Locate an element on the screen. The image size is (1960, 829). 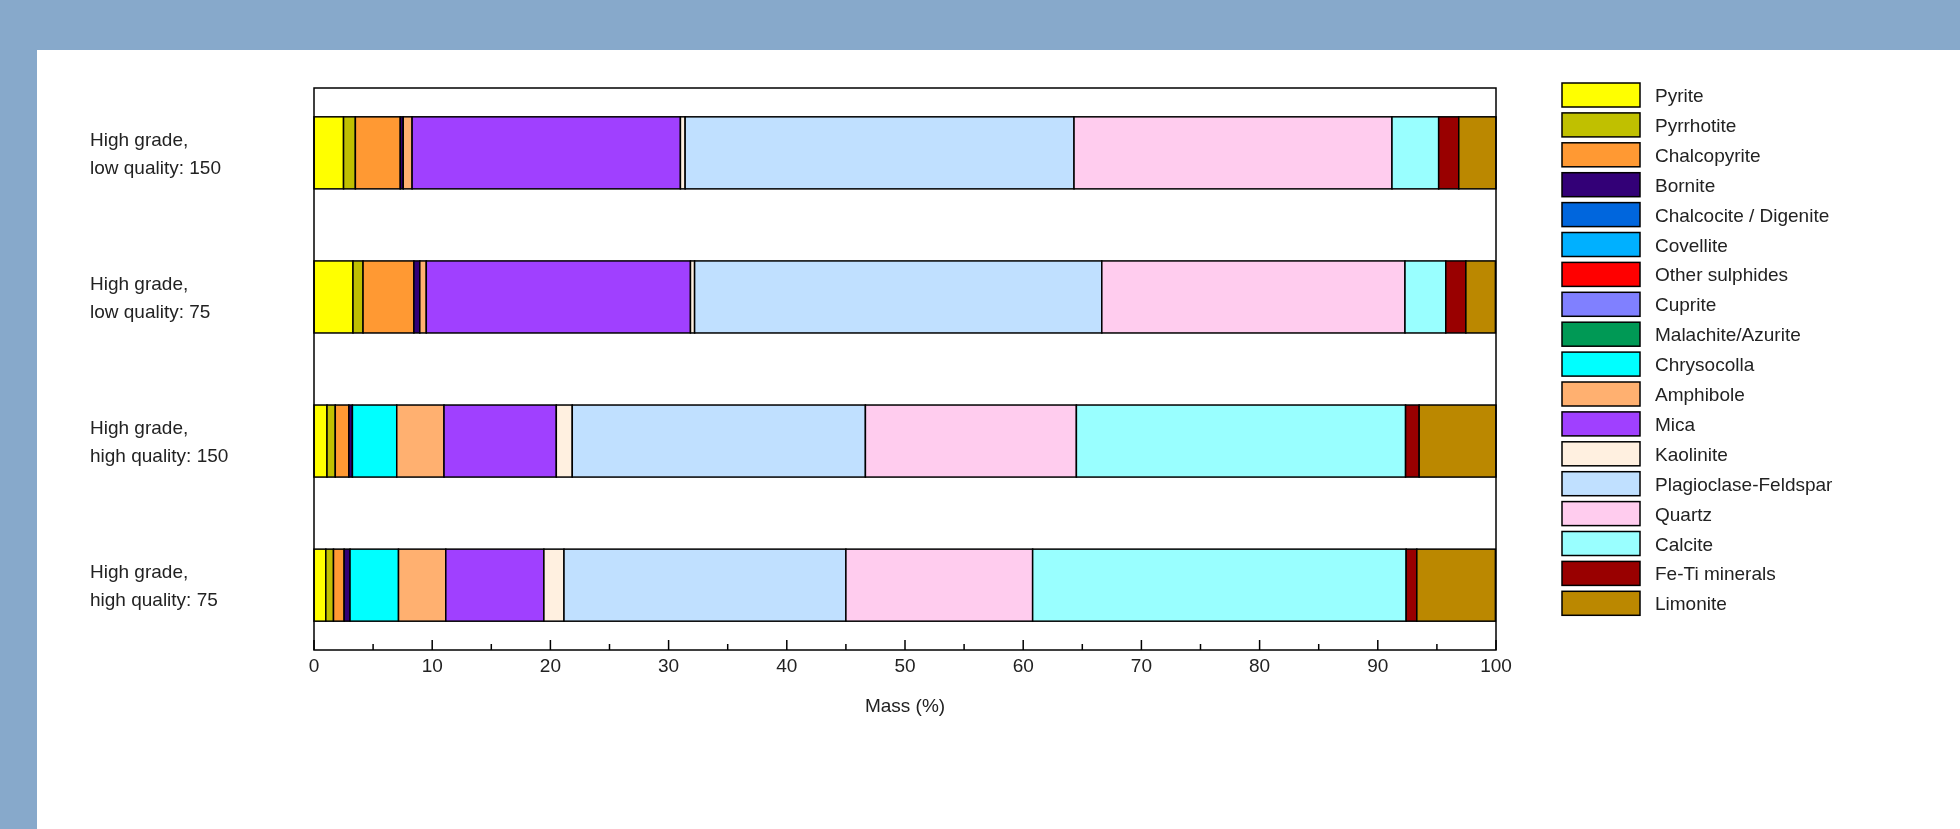
x-tick-label: 30 is located at coordinates (669, 665).